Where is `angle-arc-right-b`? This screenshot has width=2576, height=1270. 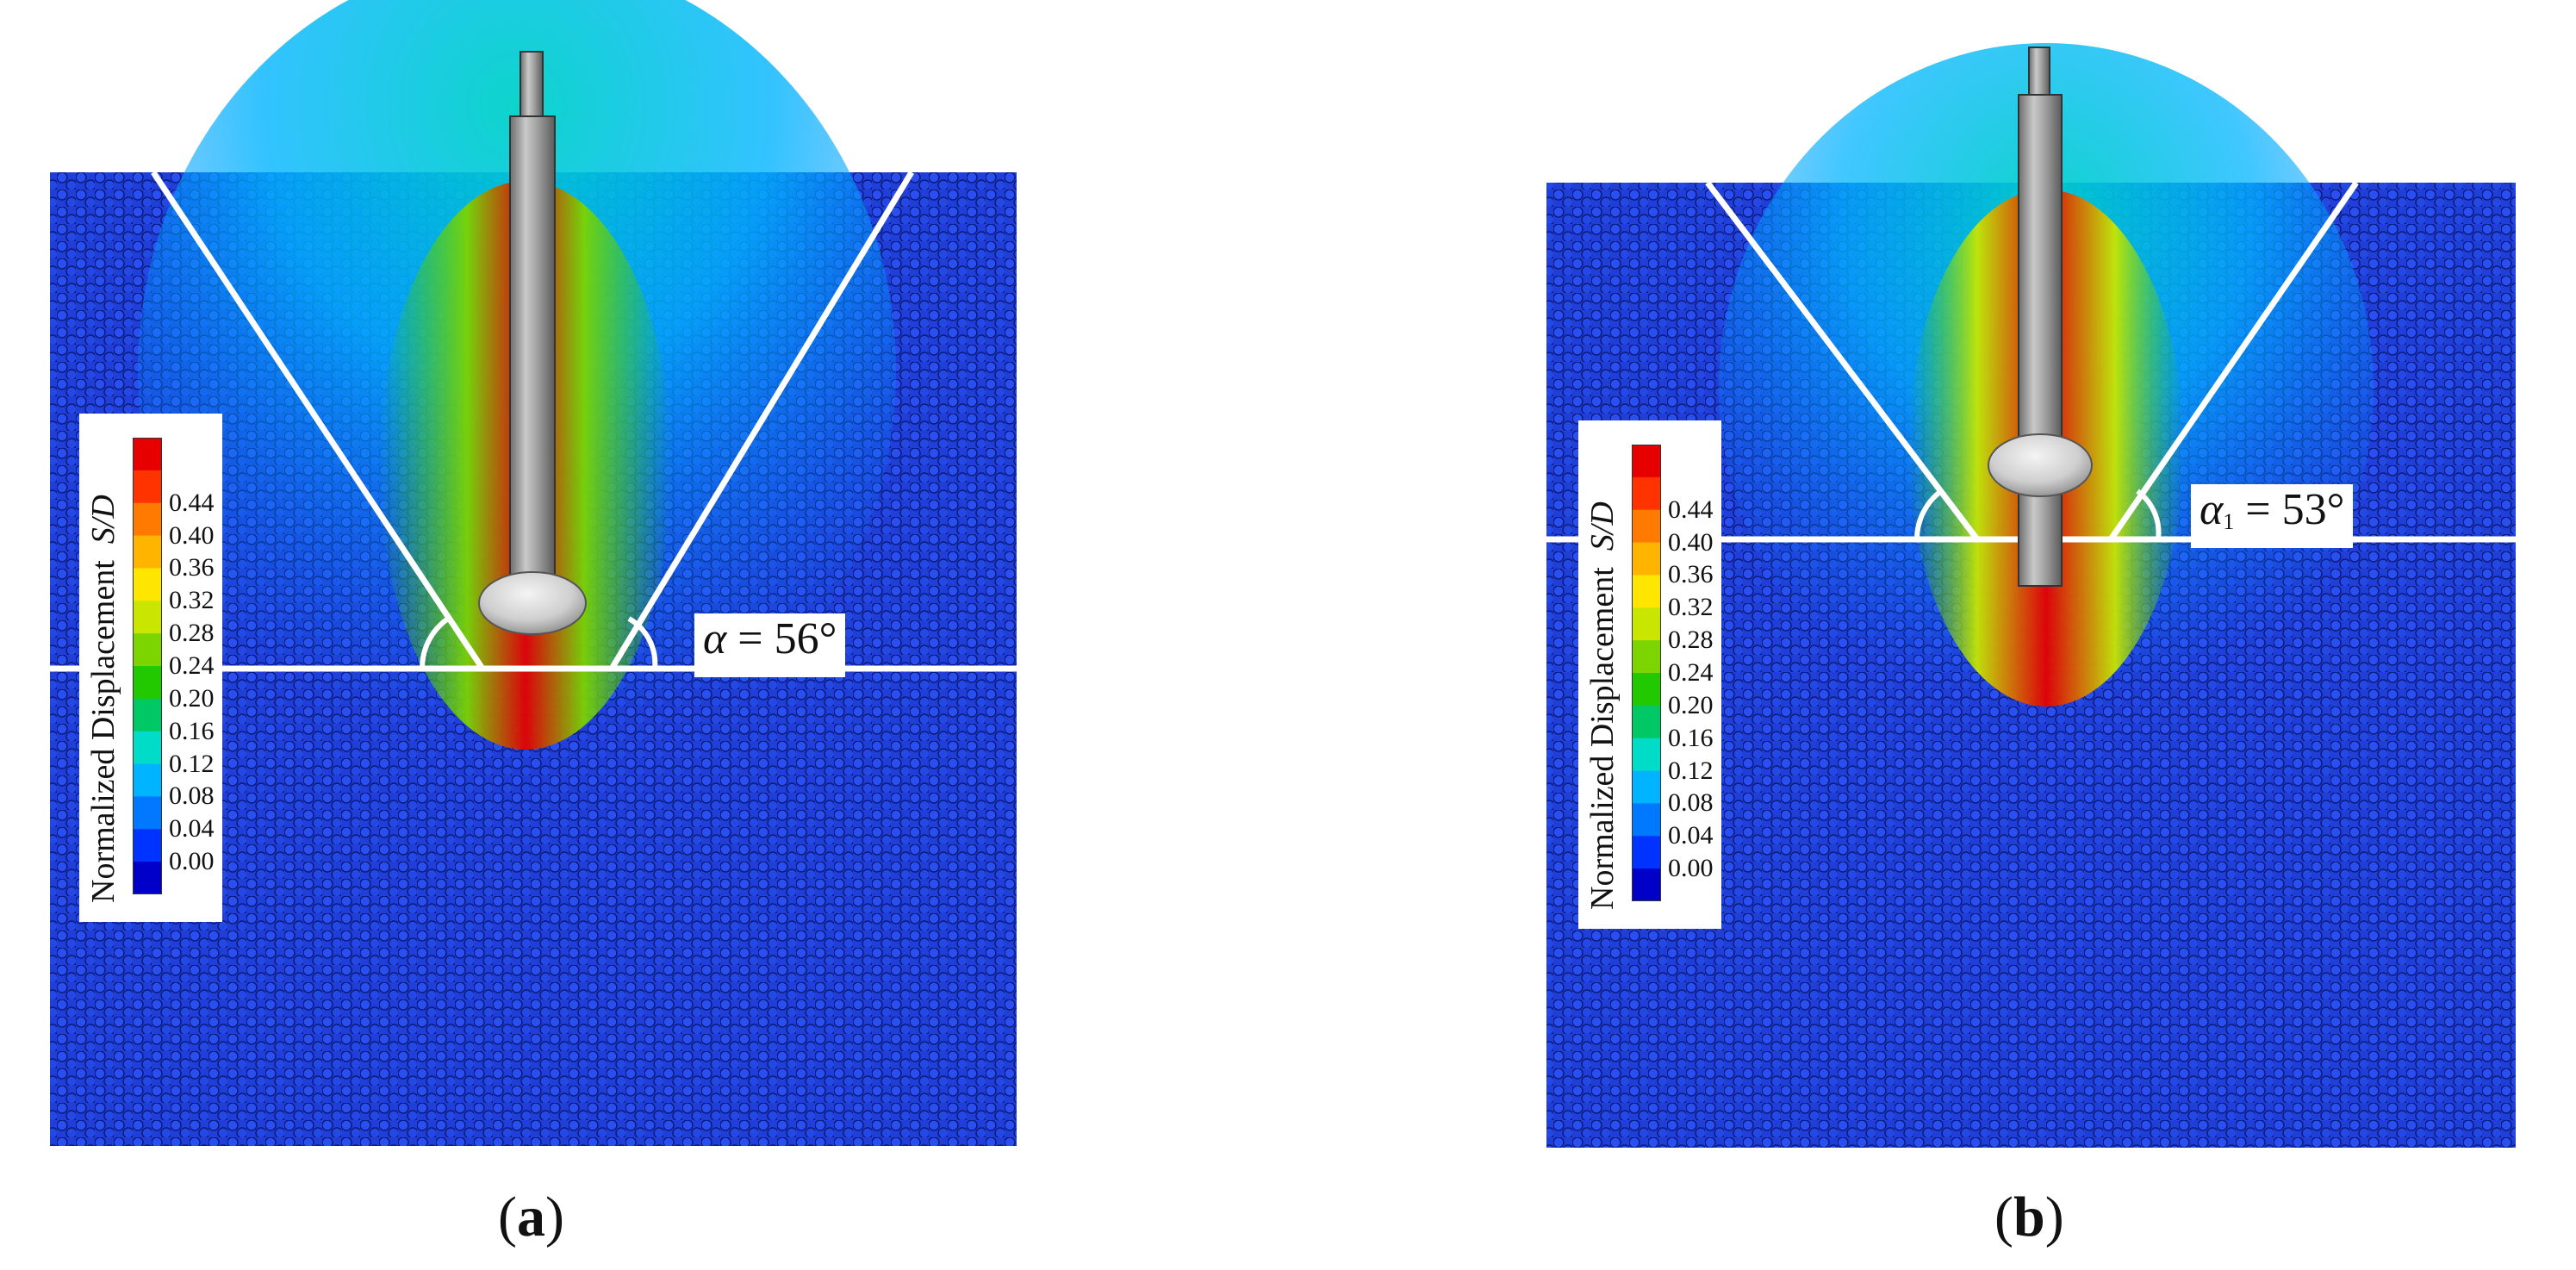
angle-arc-right-b is located at coordinates (2149, 514).